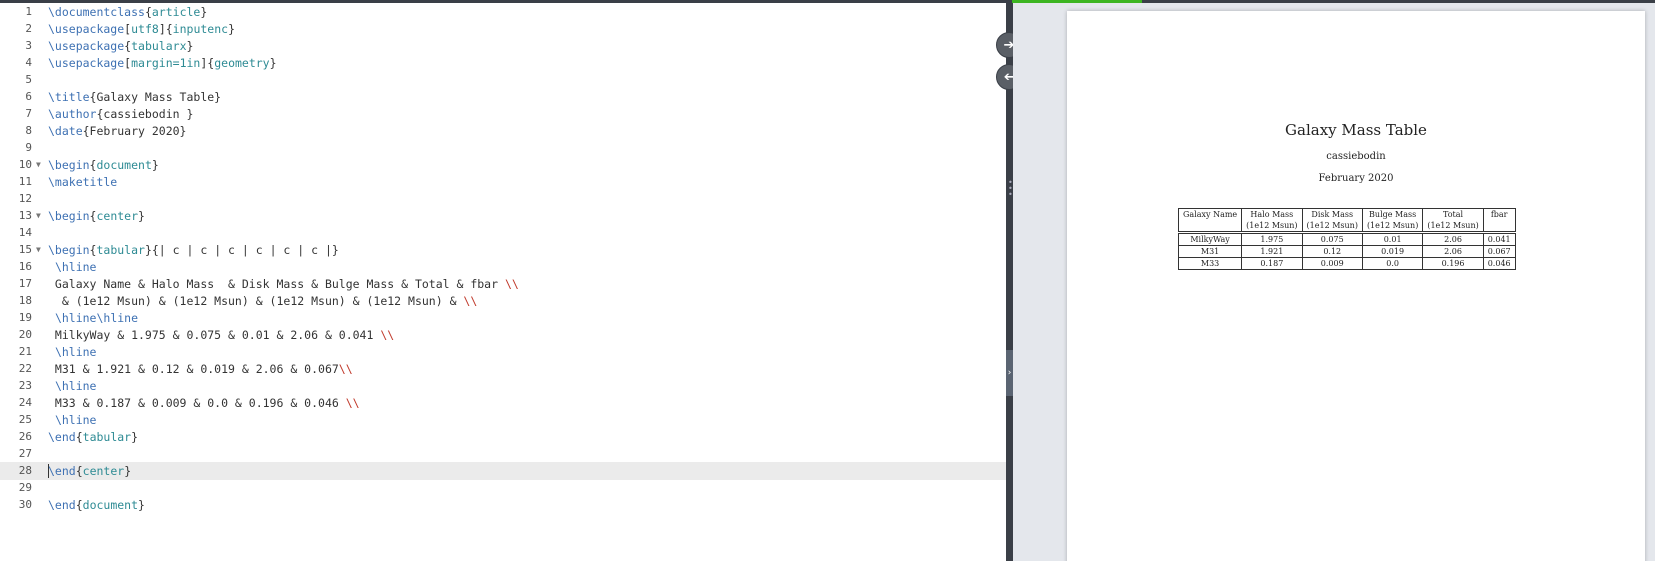  Describe the element at coordinates (1210, 251) in the screenshot. I see `table-cell: M31` at that location.